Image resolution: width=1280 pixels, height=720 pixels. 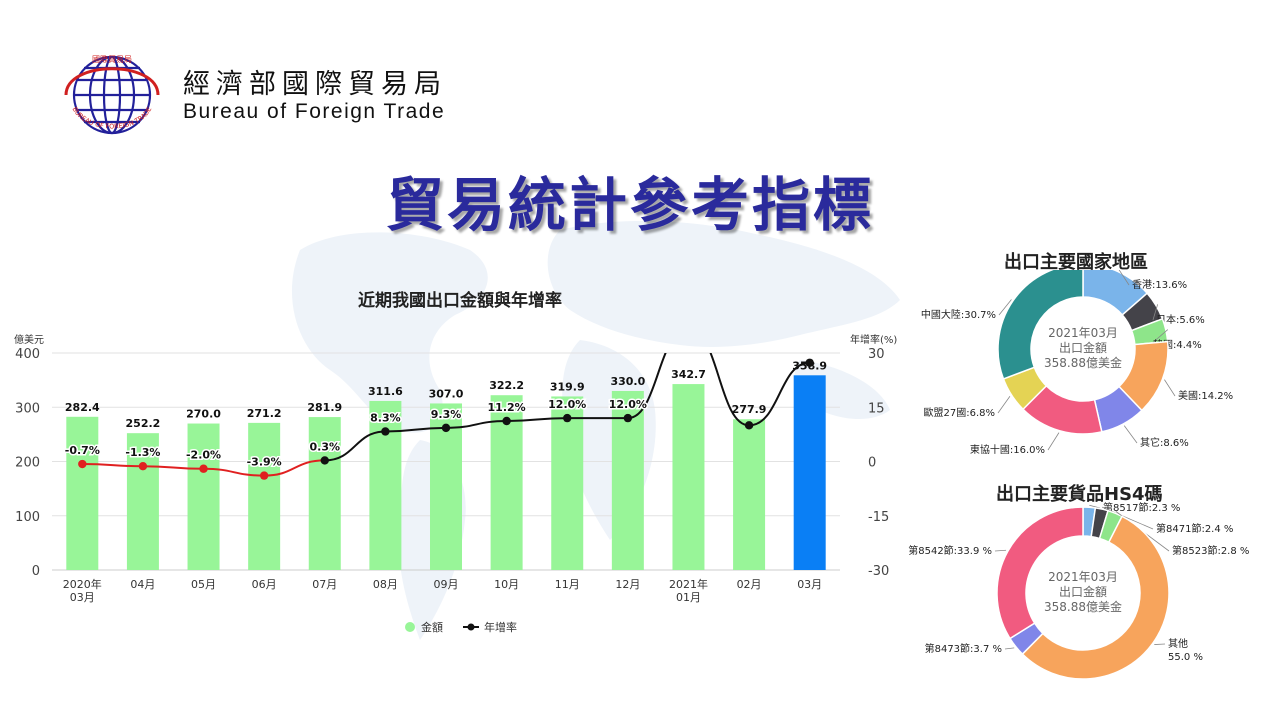 I want to click on pie-slice-label: 東協十國:16.0%, so click(x=1007, y=449).